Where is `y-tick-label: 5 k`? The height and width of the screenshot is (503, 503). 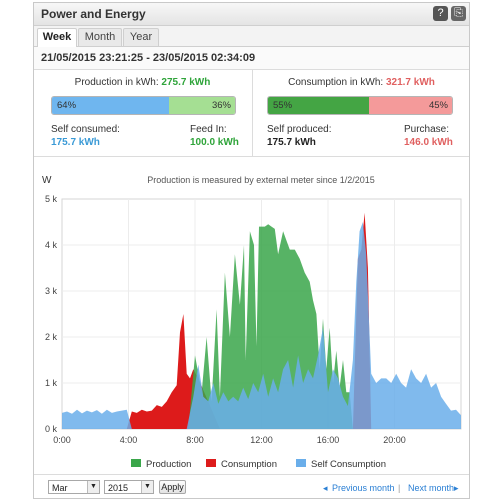 y-tick-label: 5 k is located at coordinates (51, 199).